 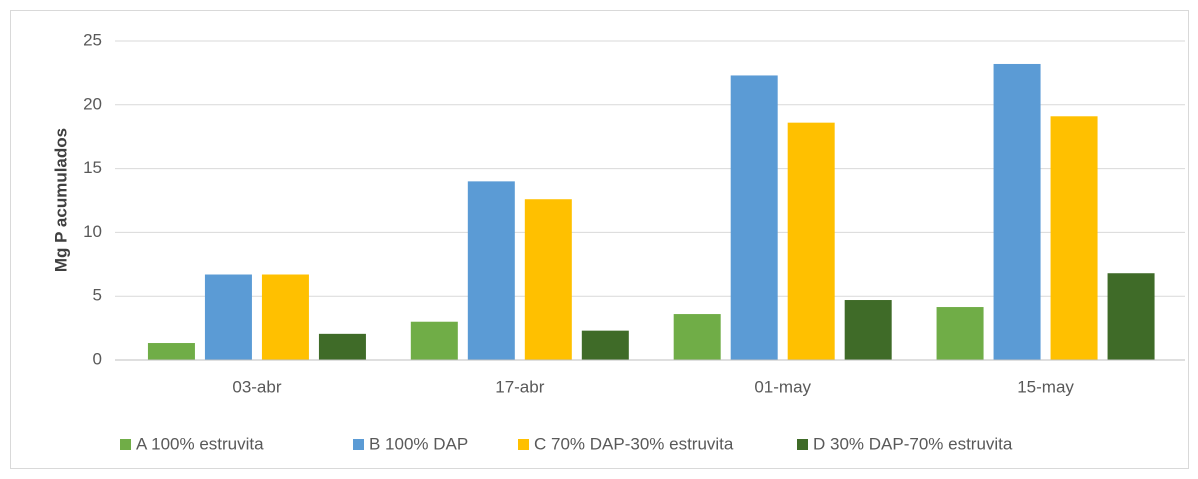 I want to click on y-tick-label: 5, so click(x=97, y=295).